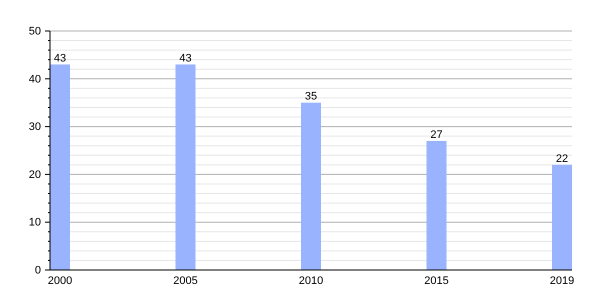 The width and height of the screenshot is (600, 300). What do you see at coordinates (60, 280) in the screenshot?
I see `x-tick-label: 2000` at bounding box center [60, 280].